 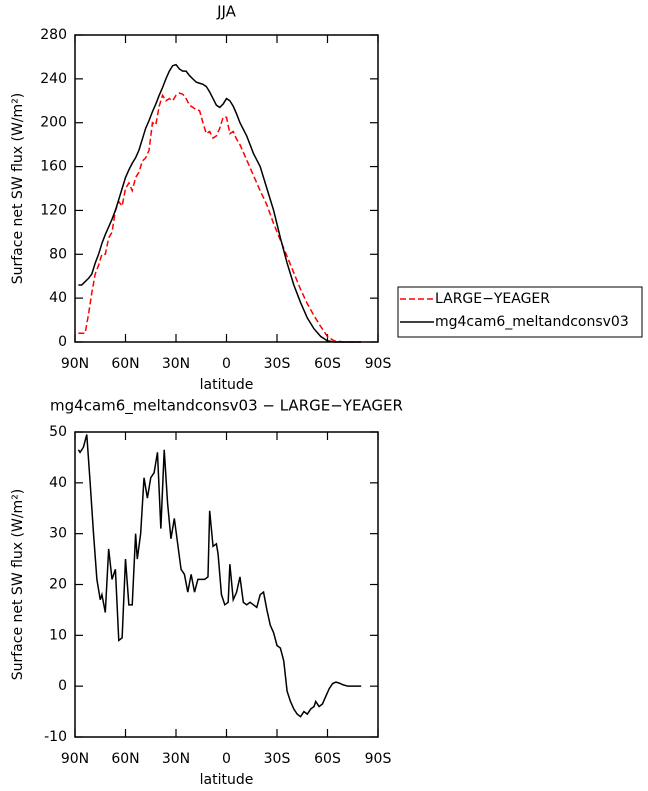 What do you see at coordinates (55, 737) in the screenshot?
I see `y-tick-label: -10` at bounding box center [55, 737].